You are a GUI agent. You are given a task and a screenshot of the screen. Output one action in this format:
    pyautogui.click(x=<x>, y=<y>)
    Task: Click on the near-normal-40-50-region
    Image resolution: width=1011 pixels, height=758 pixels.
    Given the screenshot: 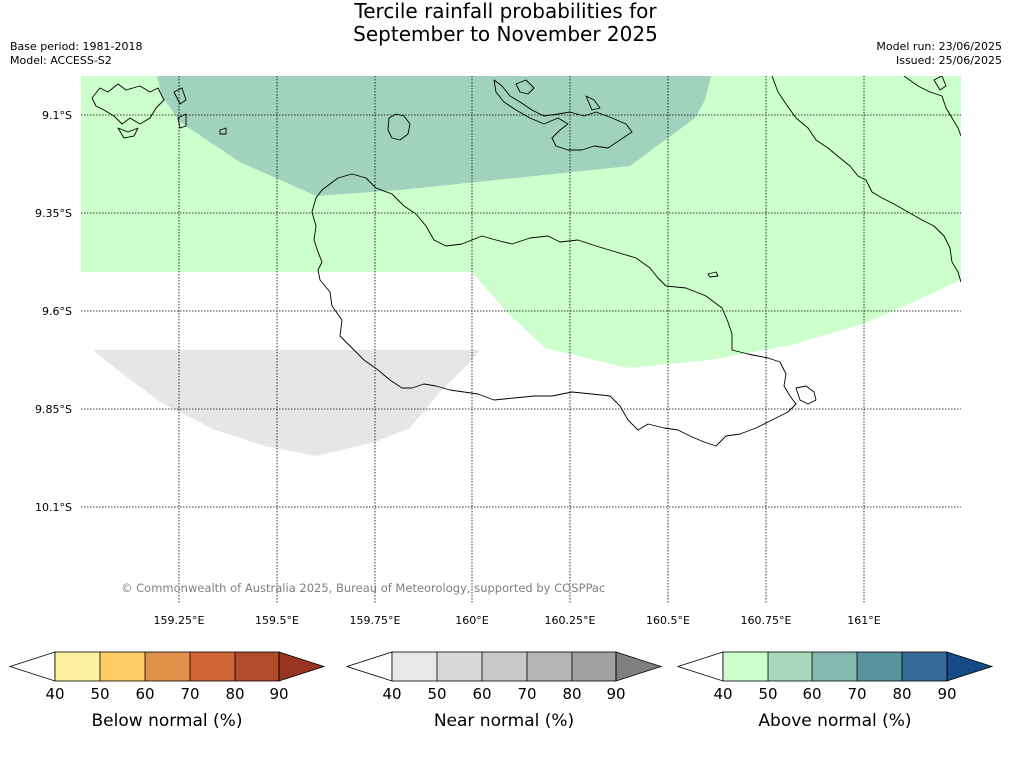 What is the action you would take?
    pyautogui.click(x=286, y=403)
    